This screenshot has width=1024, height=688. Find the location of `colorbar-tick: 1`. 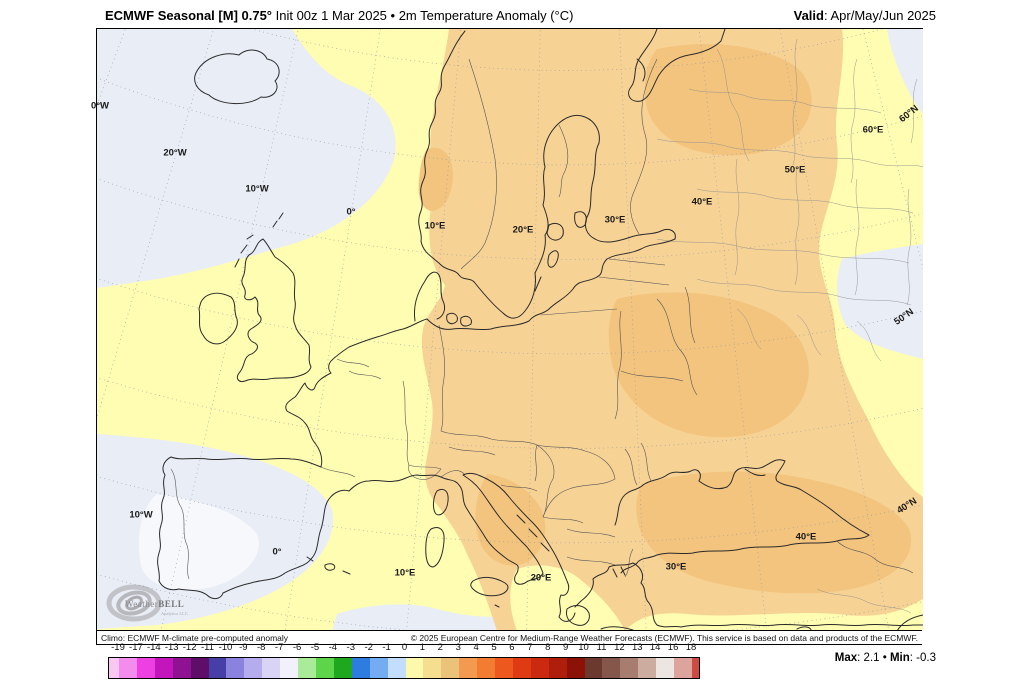

colorbar-tick: 1 is located at coordinates (422, 647).